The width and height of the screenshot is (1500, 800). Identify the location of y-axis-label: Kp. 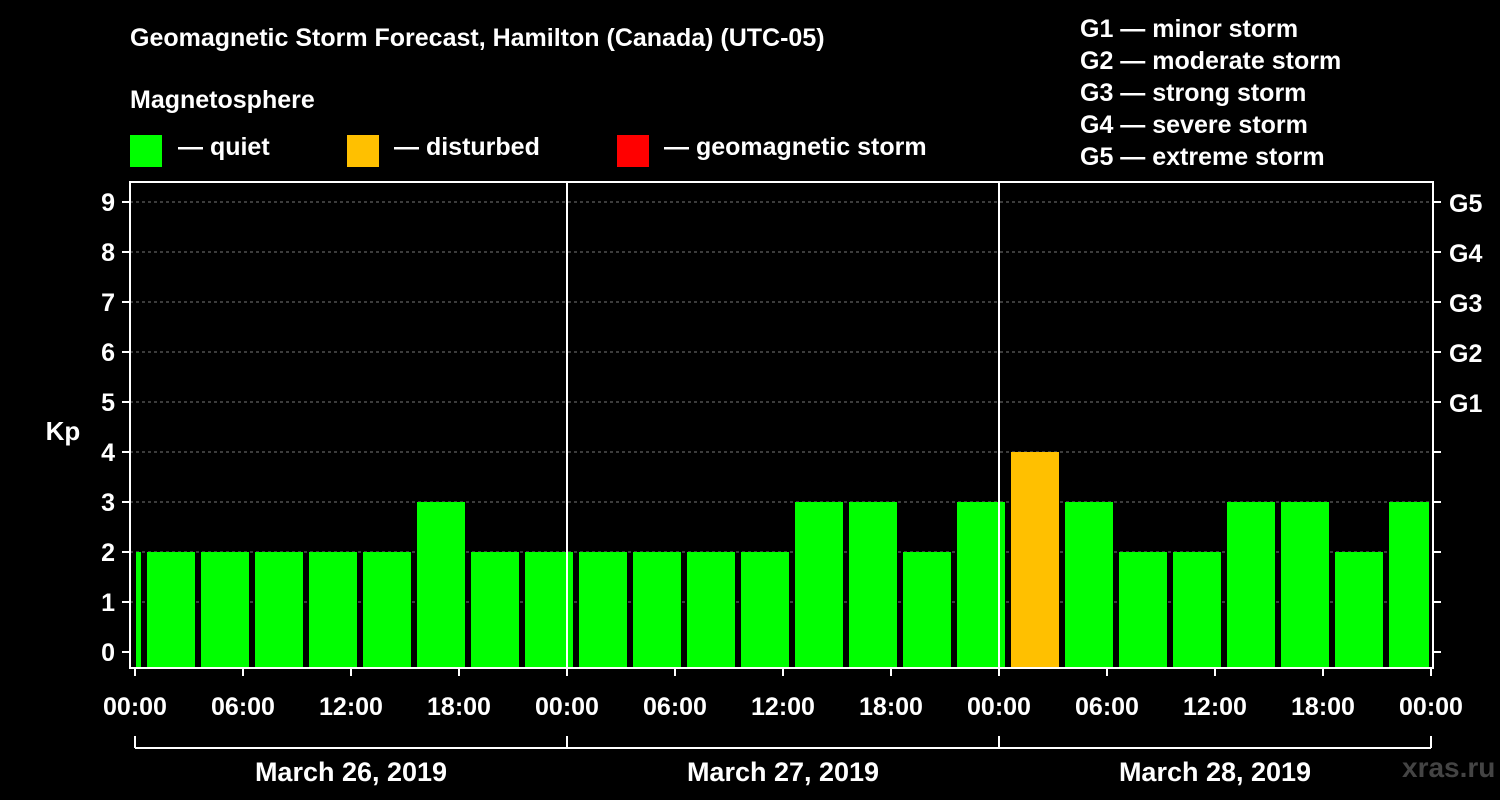
(63, 431).